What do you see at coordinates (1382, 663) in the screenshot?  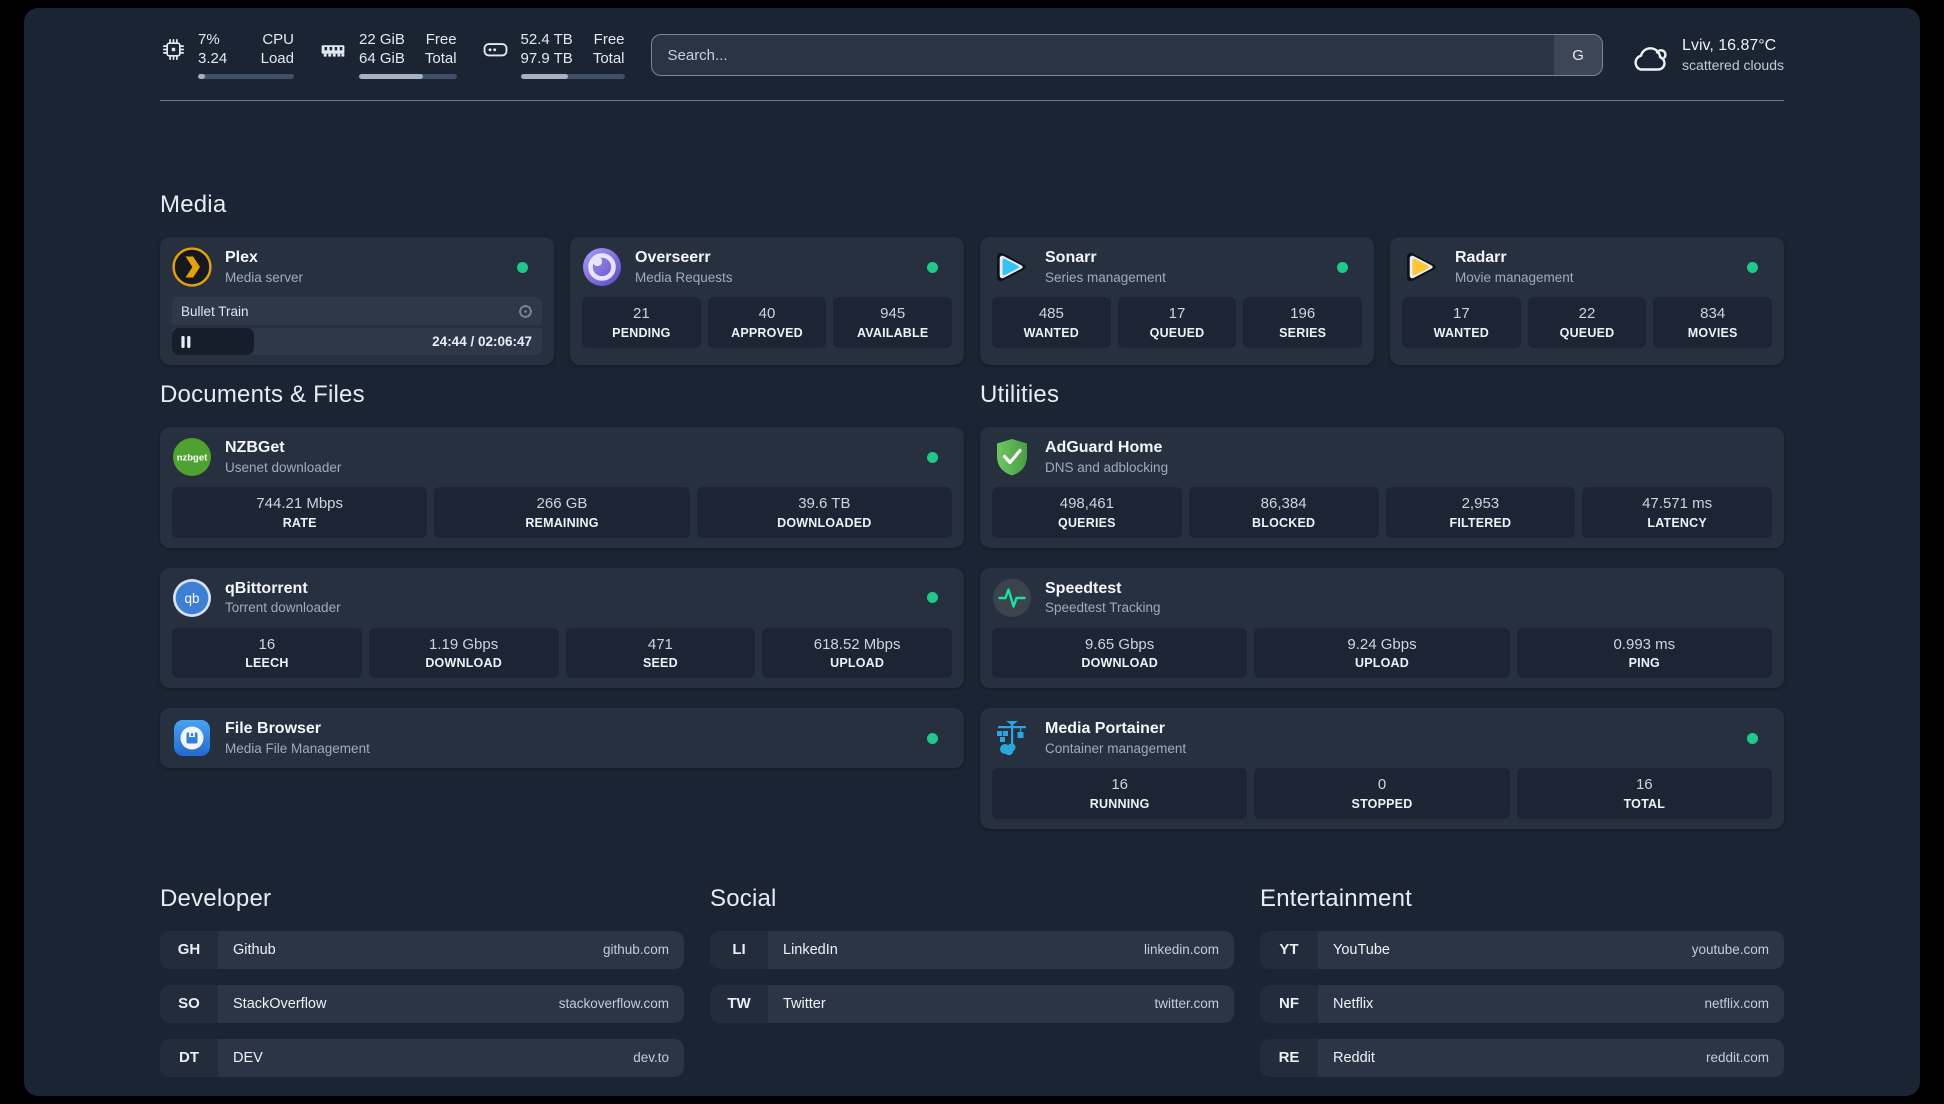 I see `stat-label: UPLOAD` at bounding box center [1382, 663].